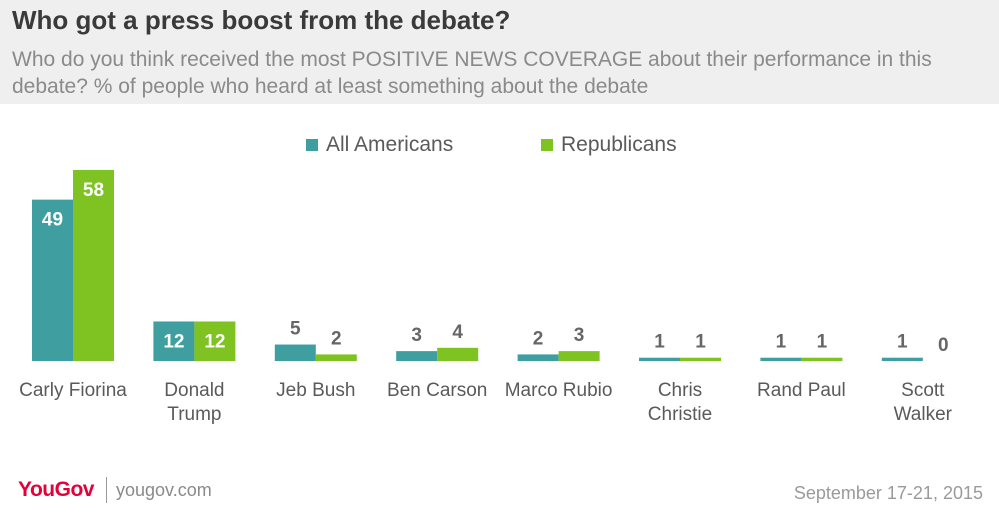  What do you see at coordinates (700, 342) in the screenshot?
I see `data-label-republicans-5: 1` at bounding box center [700, 342].